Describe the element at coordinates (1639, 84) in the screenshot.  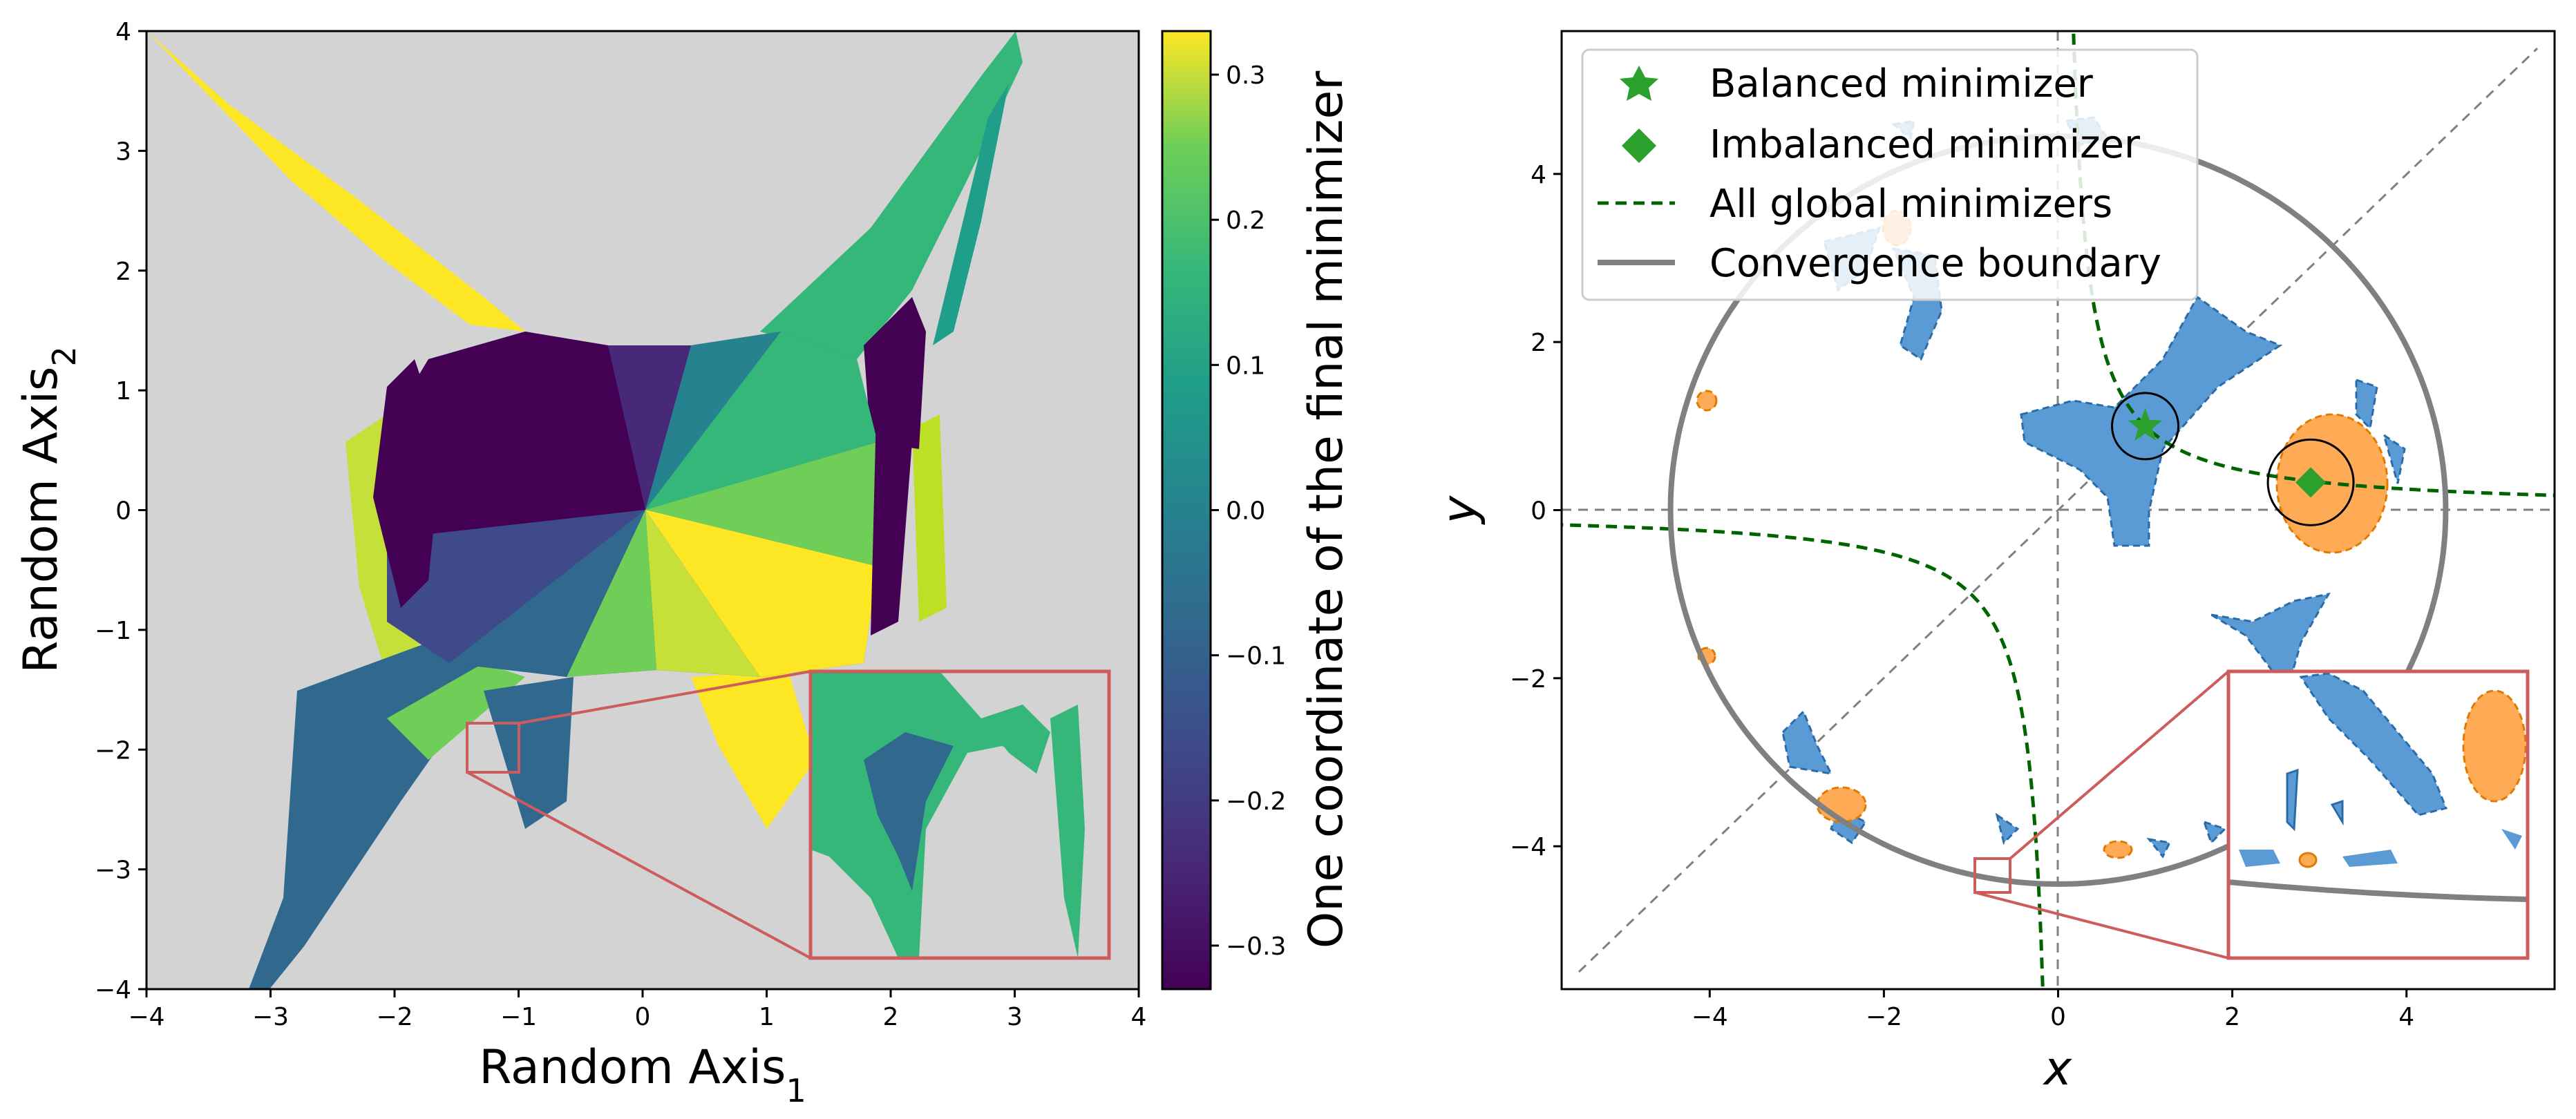
I see `legend-star-icon` at that location.